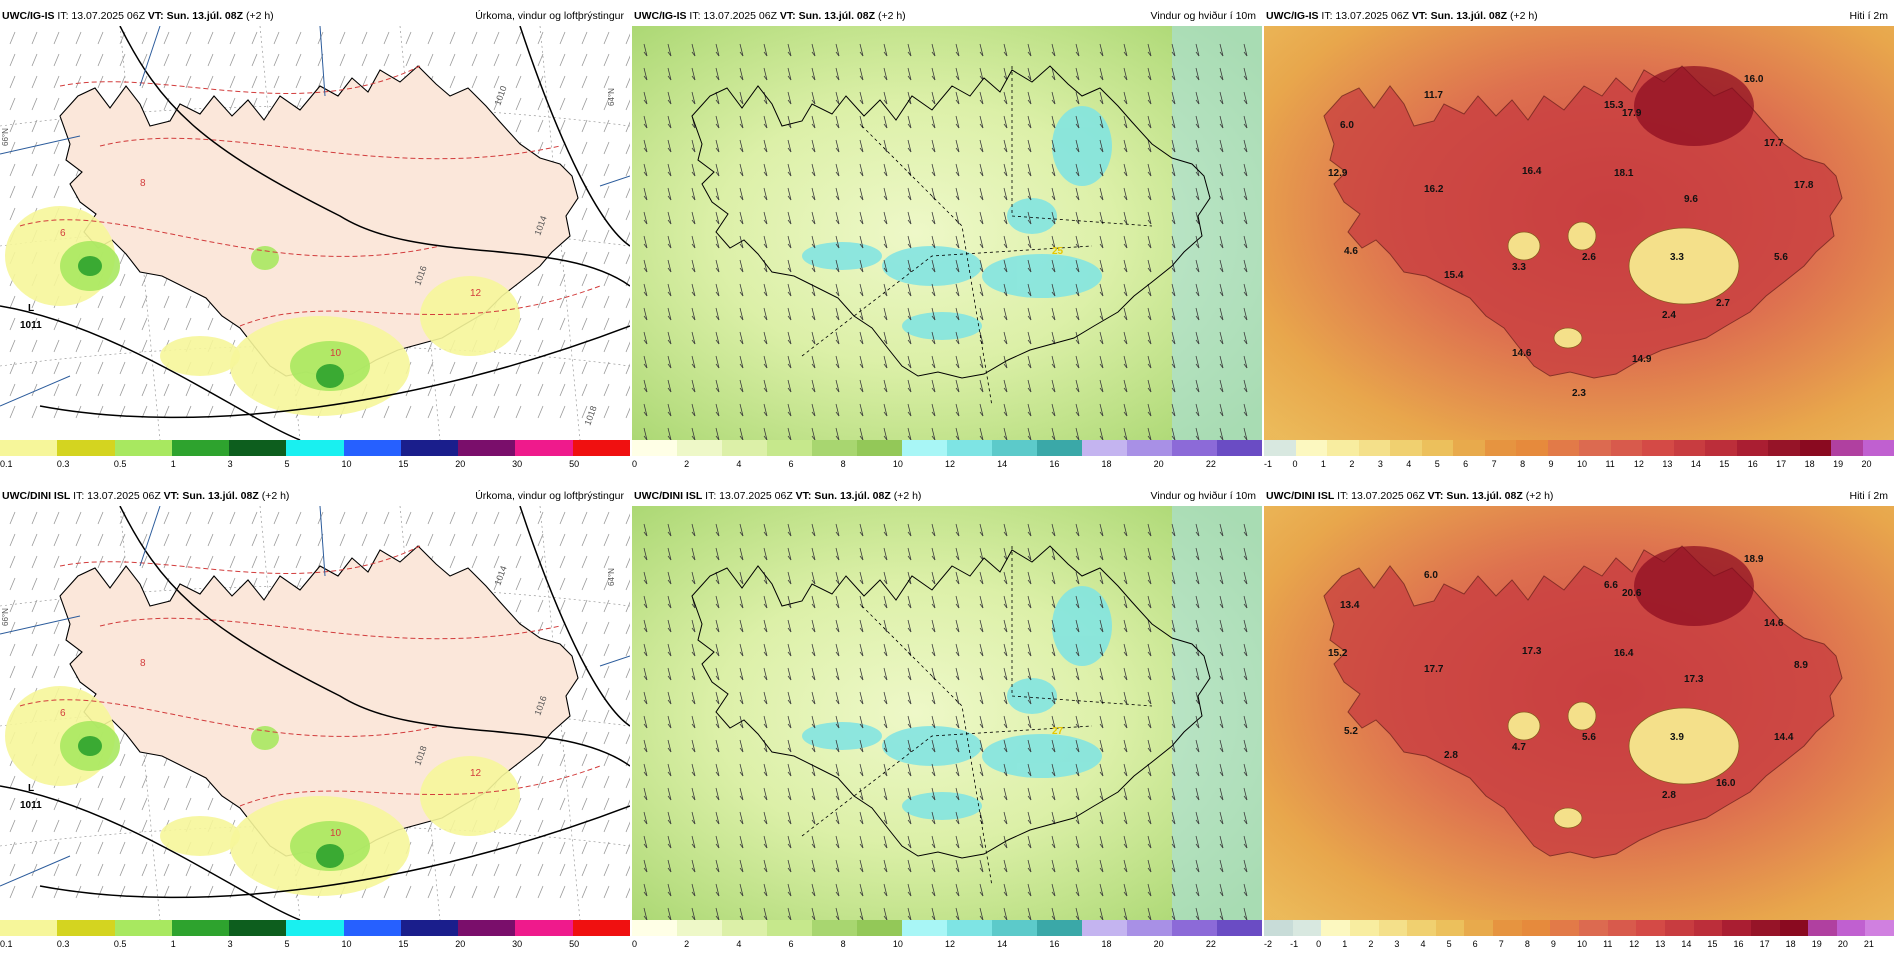  I want to click on colorbar-tick-label: 4, so click(1423, 944).